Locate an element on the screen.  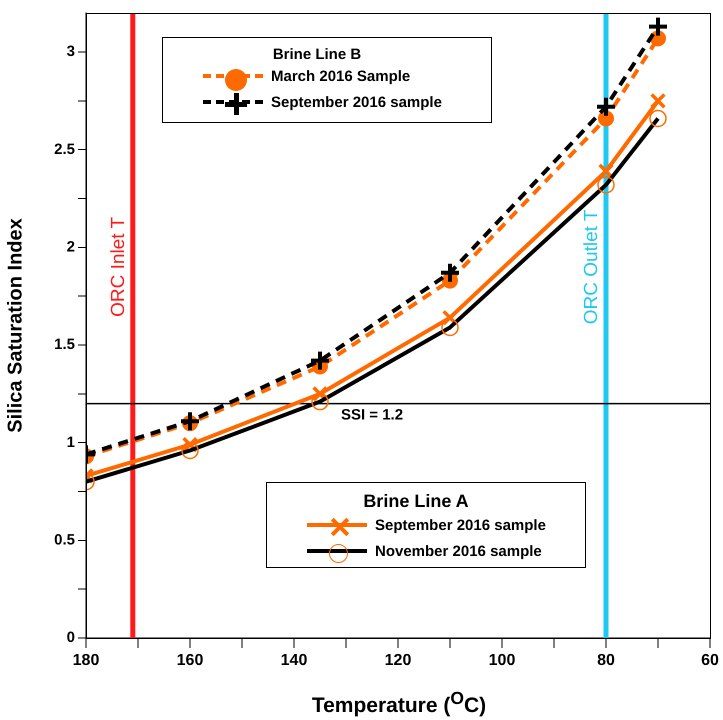
y-tick-label: 3 is located at coordinates (70, 51).